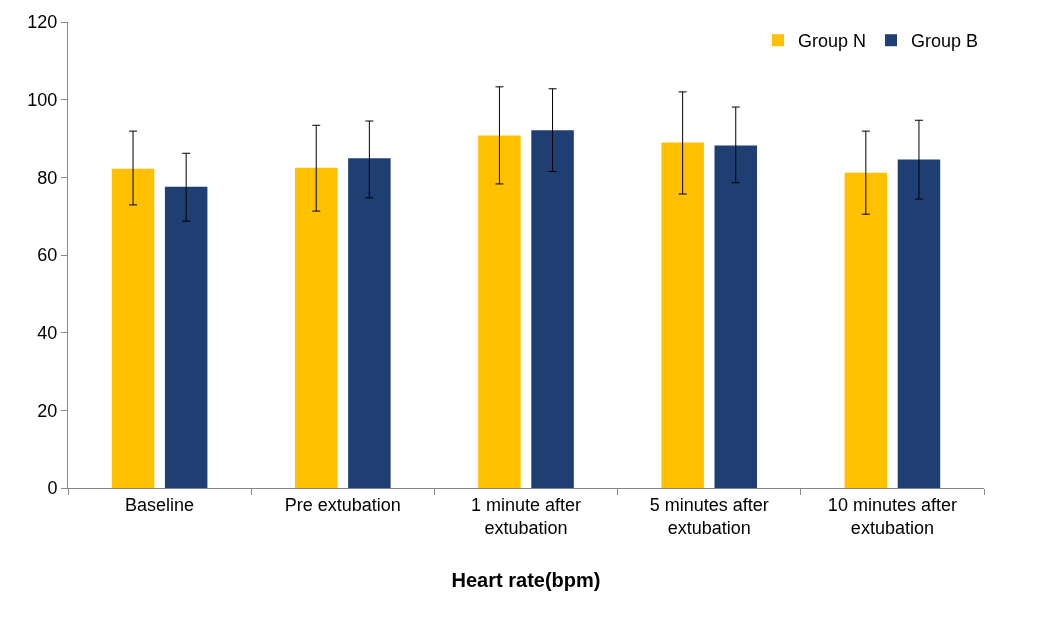 The width and height of the screenshot is (1054, 628). I want to click on legend-label: Group B, so click(945, 41).